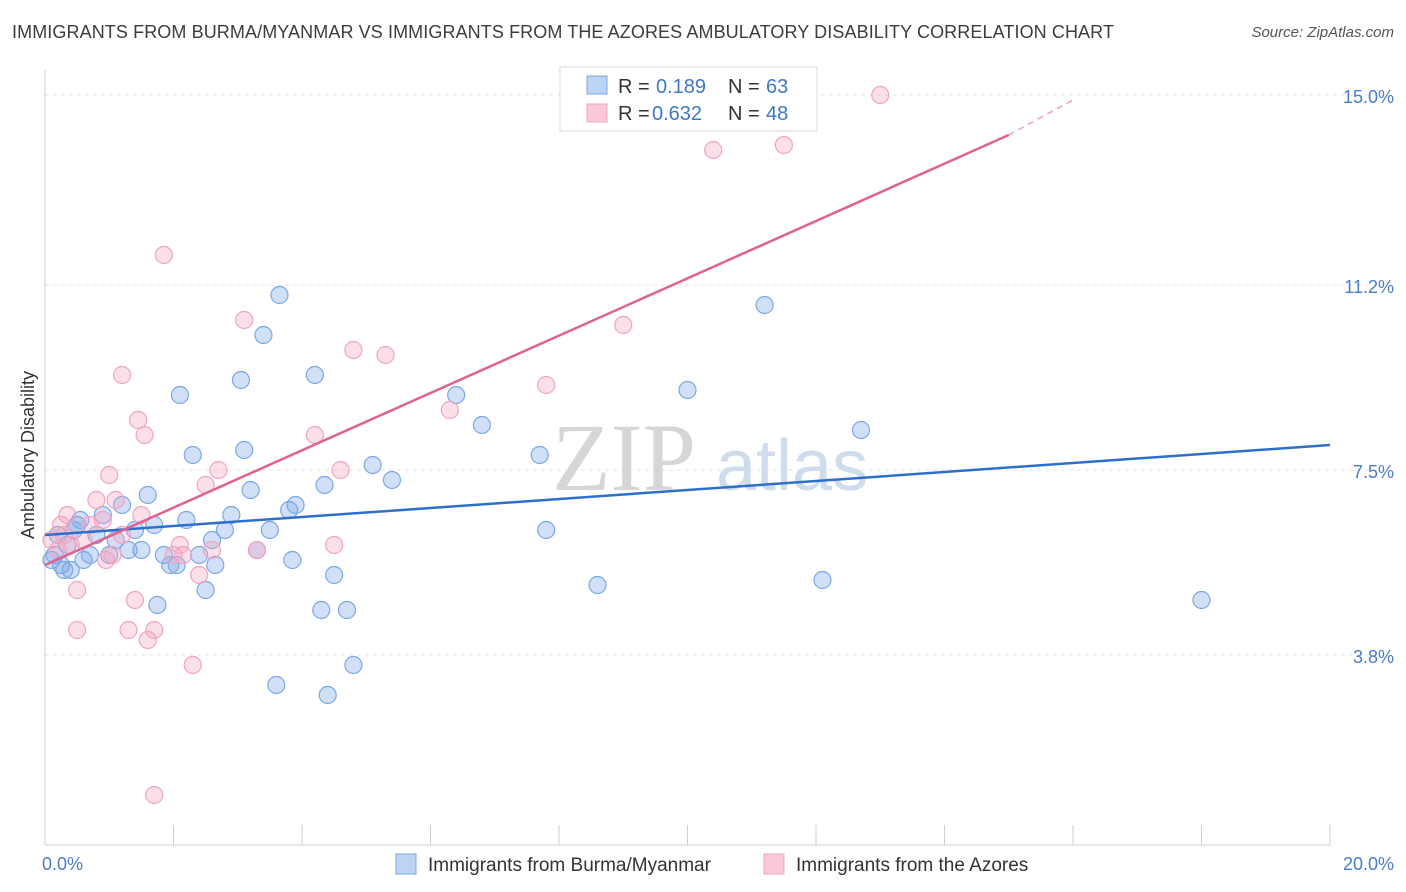  Describe the element at coordinates (792, 466) in the screenshot. I see `watermark-atlas: atlas` at that location.